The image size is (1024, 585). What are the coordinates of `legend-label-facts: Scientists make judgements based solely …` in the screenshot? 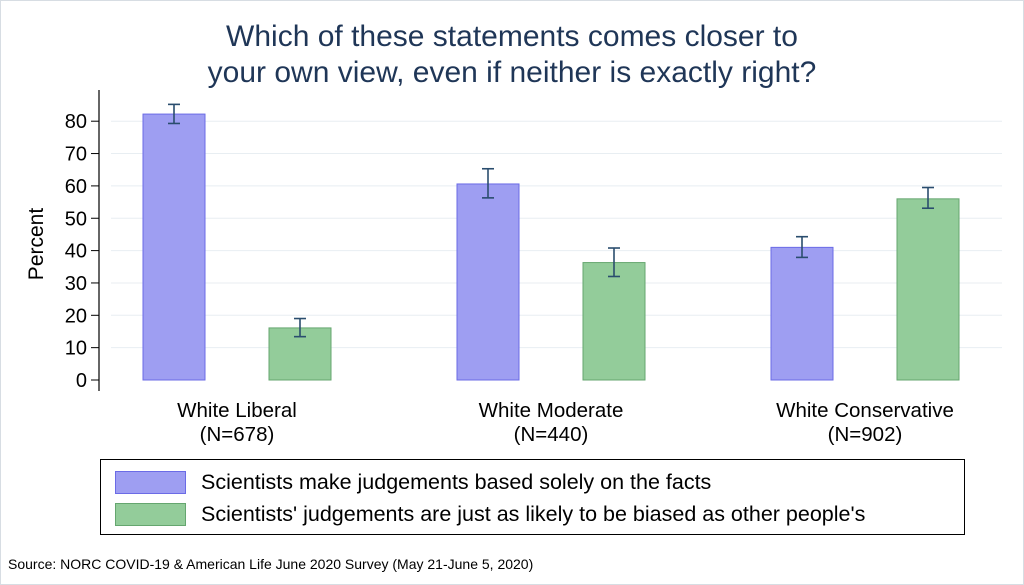 It's located at (456, 481).